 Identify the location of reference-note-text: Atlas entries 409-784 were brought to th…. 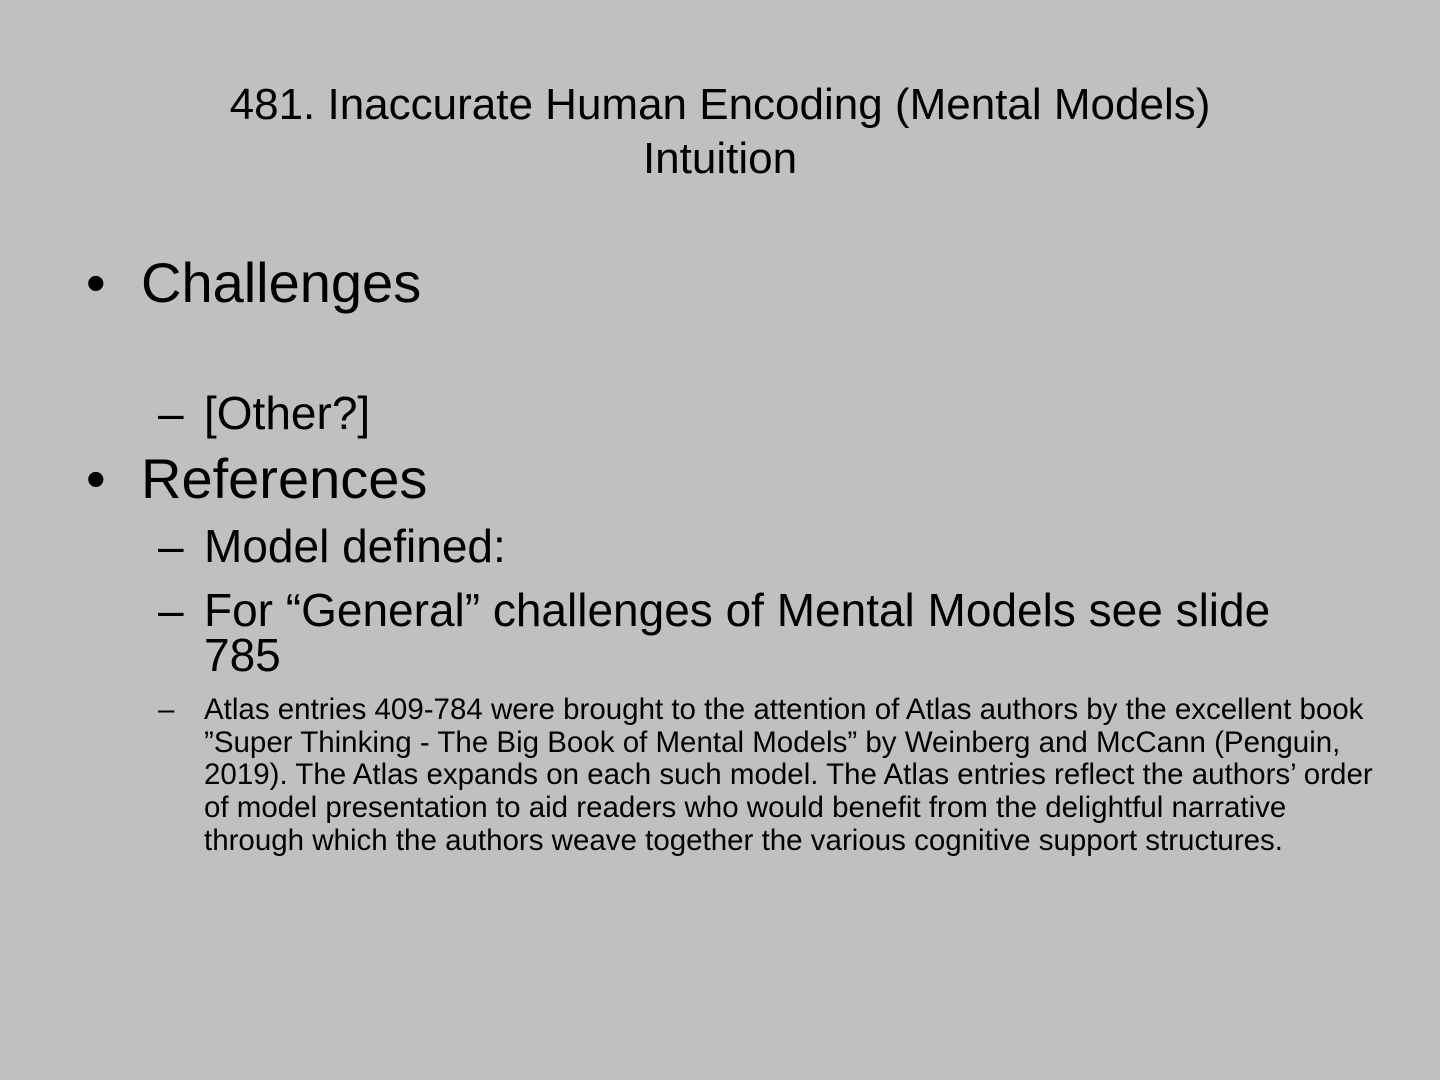
(788, 775).